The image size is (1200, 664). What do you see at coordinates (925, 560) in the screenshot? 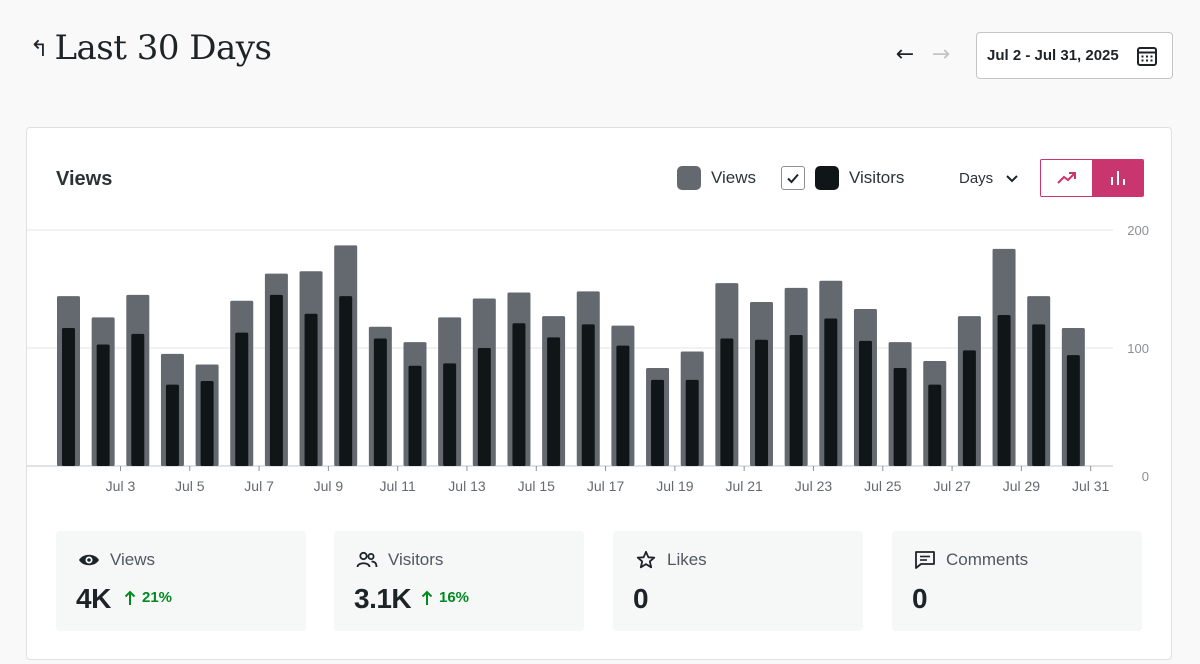
I see `comment-icon` at bounding box center [925, 560].